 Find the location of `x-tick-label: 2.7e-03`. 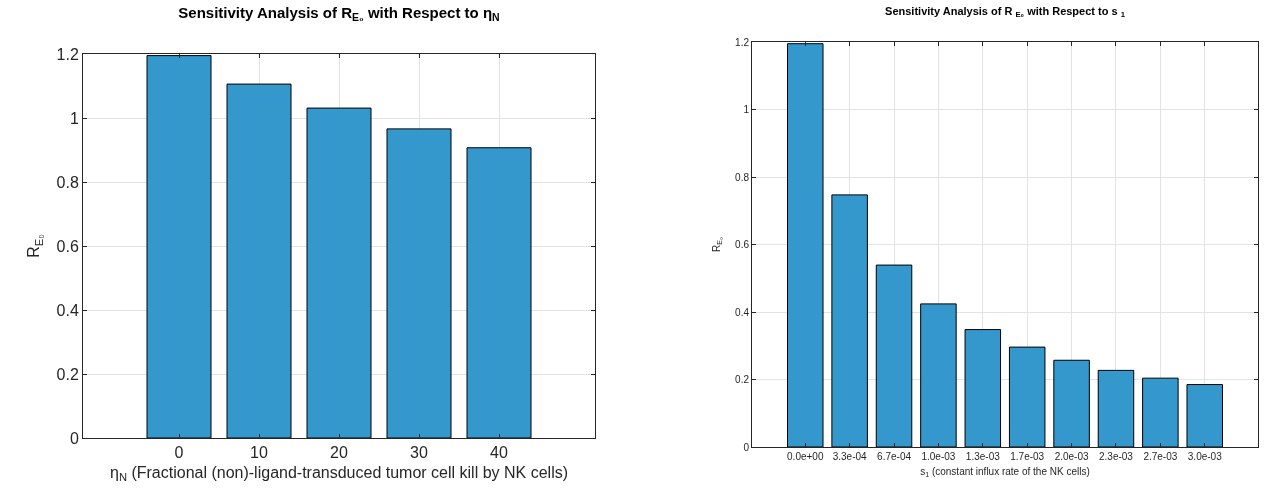

x-tick-label: 2.7e-03 is located at coordinates (1160, 456).